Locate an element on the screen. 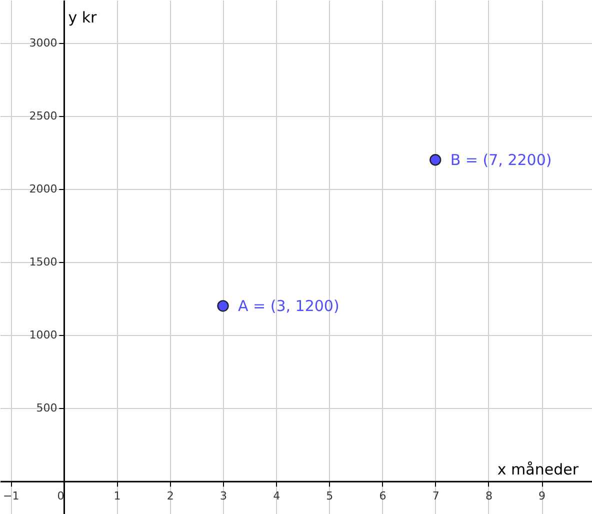 This screenshot has height=514, width=592. x-tick-label: 1 is located at coordinates (117, 496).